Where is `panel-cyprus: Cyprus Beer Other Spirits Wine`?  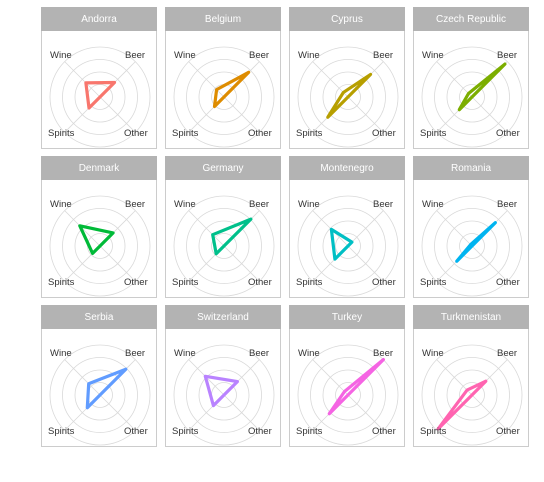
panel-cyprus: Cyprus Beer Other Spirits Wine is located at coordinates (347, 78).